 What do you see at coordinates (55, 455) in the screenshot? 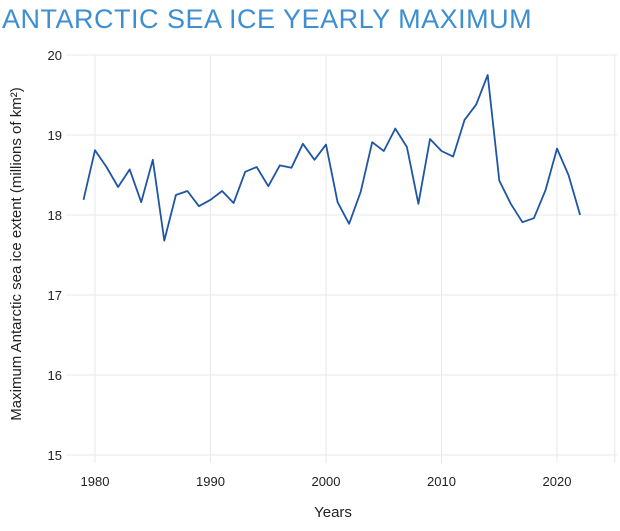
I see `y-tick-label: 15` at bounding box center [55, 455].